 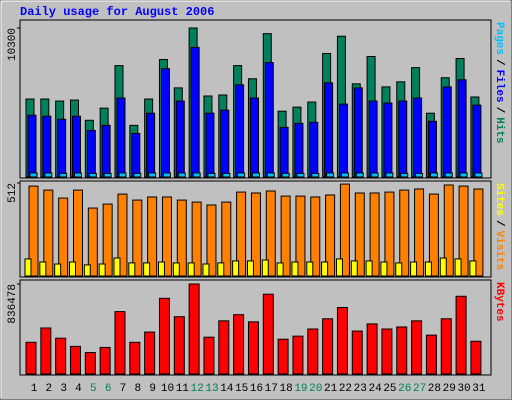 I want to click on x-tick-label: 2, so click(x=49, y=389).